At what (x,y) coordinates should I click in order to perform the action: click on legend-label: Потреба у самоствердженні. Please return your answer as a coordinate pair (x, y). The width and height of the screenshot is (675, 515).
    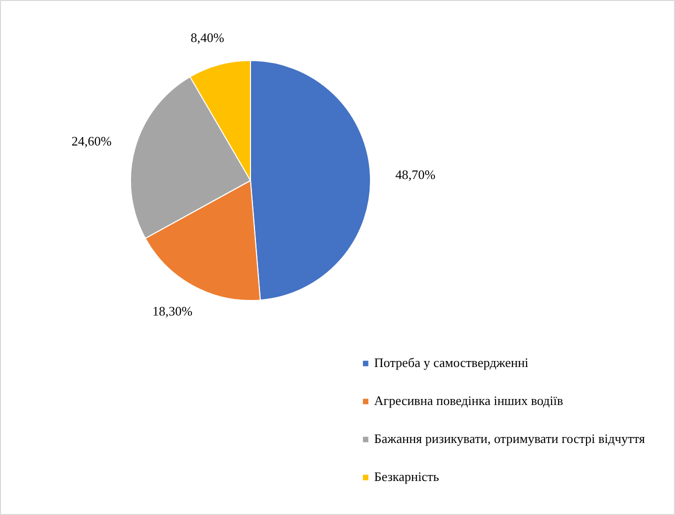
    Looking at the image, I should click on (451, 363).